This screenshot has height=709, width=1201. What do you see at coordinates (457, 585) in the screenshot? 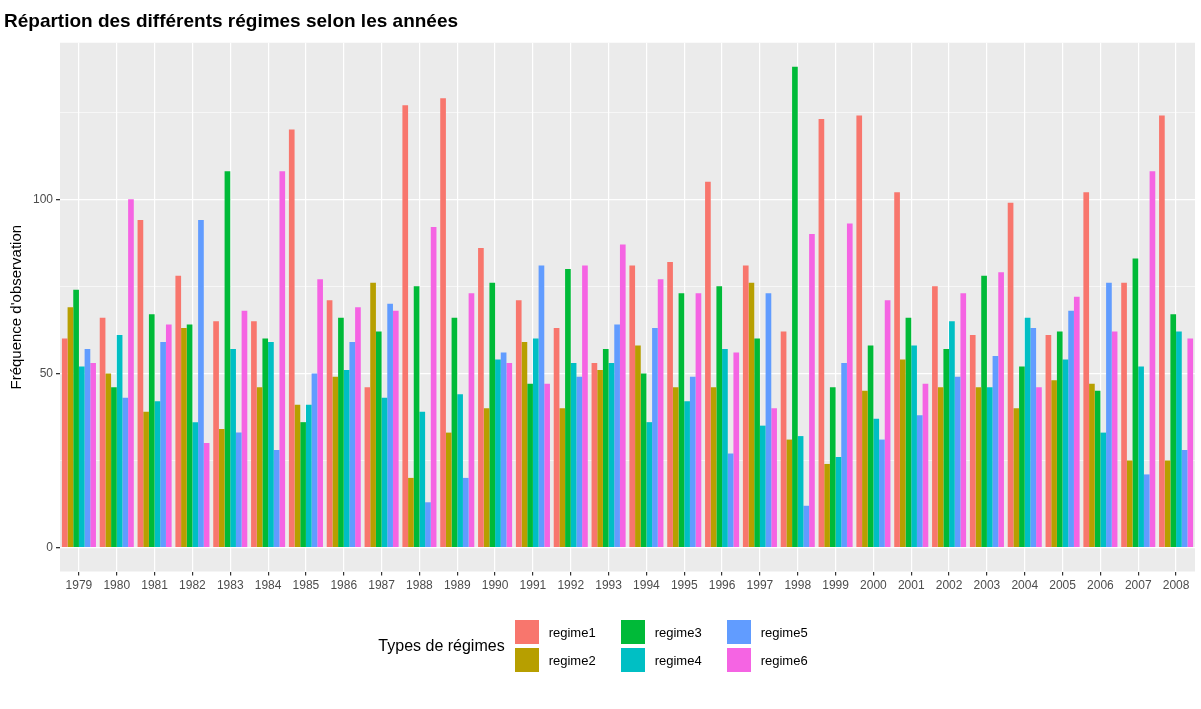
I see `x-tick-label: 1989` at bounding box center [457, 585].